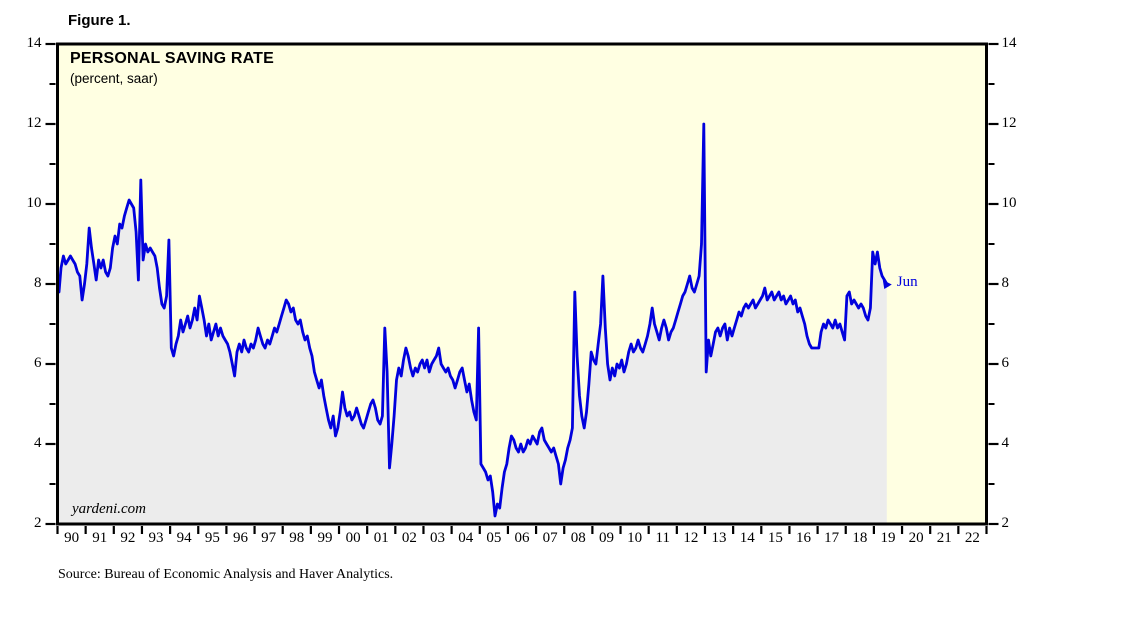 This screenshot has width=1138, height=621. Describe the element at coordinates (888, 538) in the screenshot. I see `x-axis-label: 19` at that location.